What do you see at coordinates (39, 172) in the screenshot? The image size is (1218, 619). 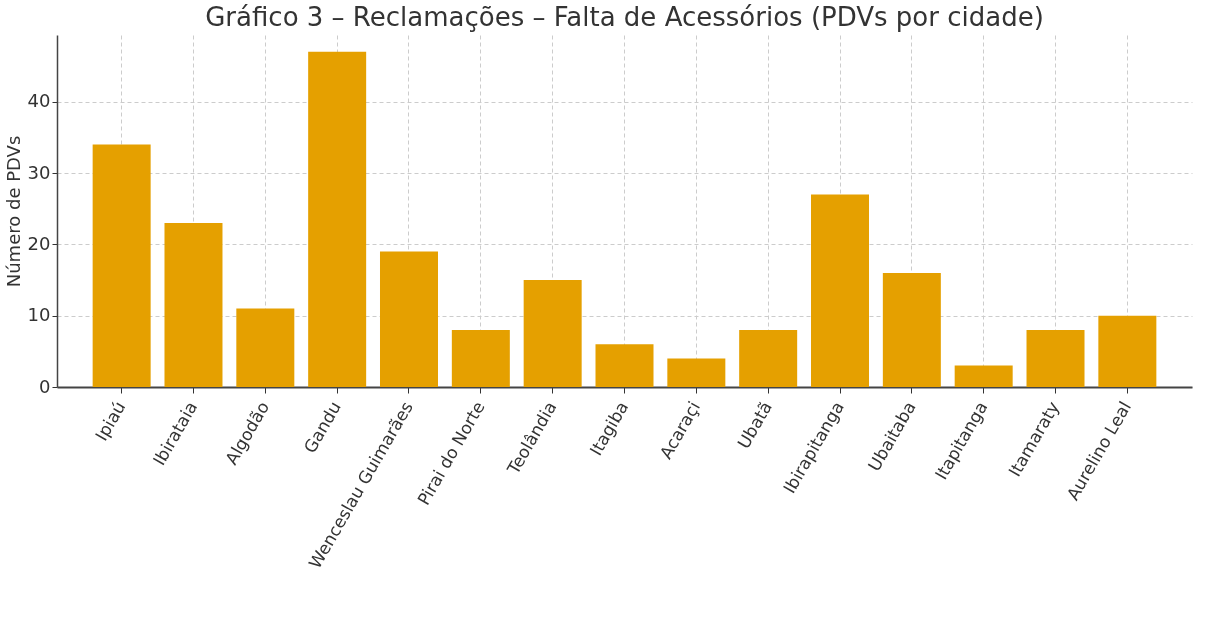 I see `y-tick-label: 30` at bounding box center [39, 172].